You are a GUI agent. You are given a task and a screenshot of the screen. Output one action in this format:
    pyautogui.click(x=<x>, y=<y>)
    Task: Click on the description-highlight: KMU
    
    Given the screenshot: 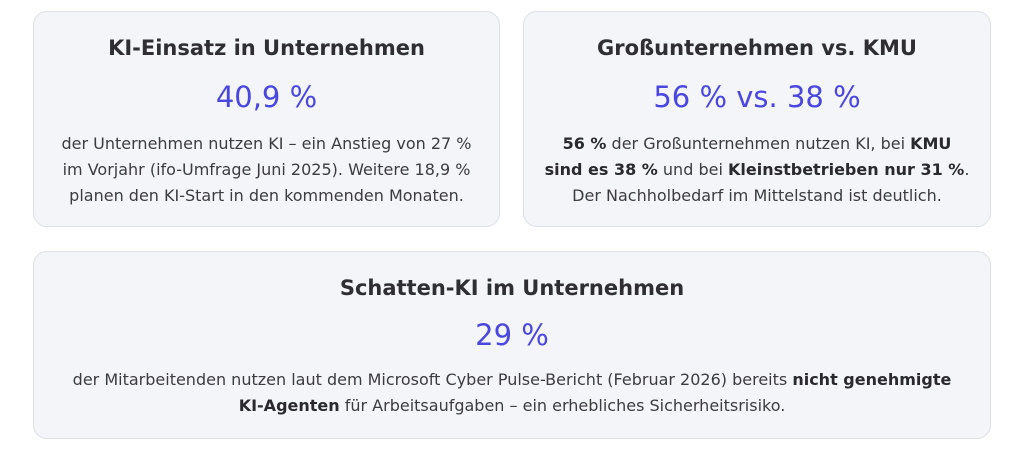 What is the action you would take?
    pyautogui.click(x=931, y=143)
    